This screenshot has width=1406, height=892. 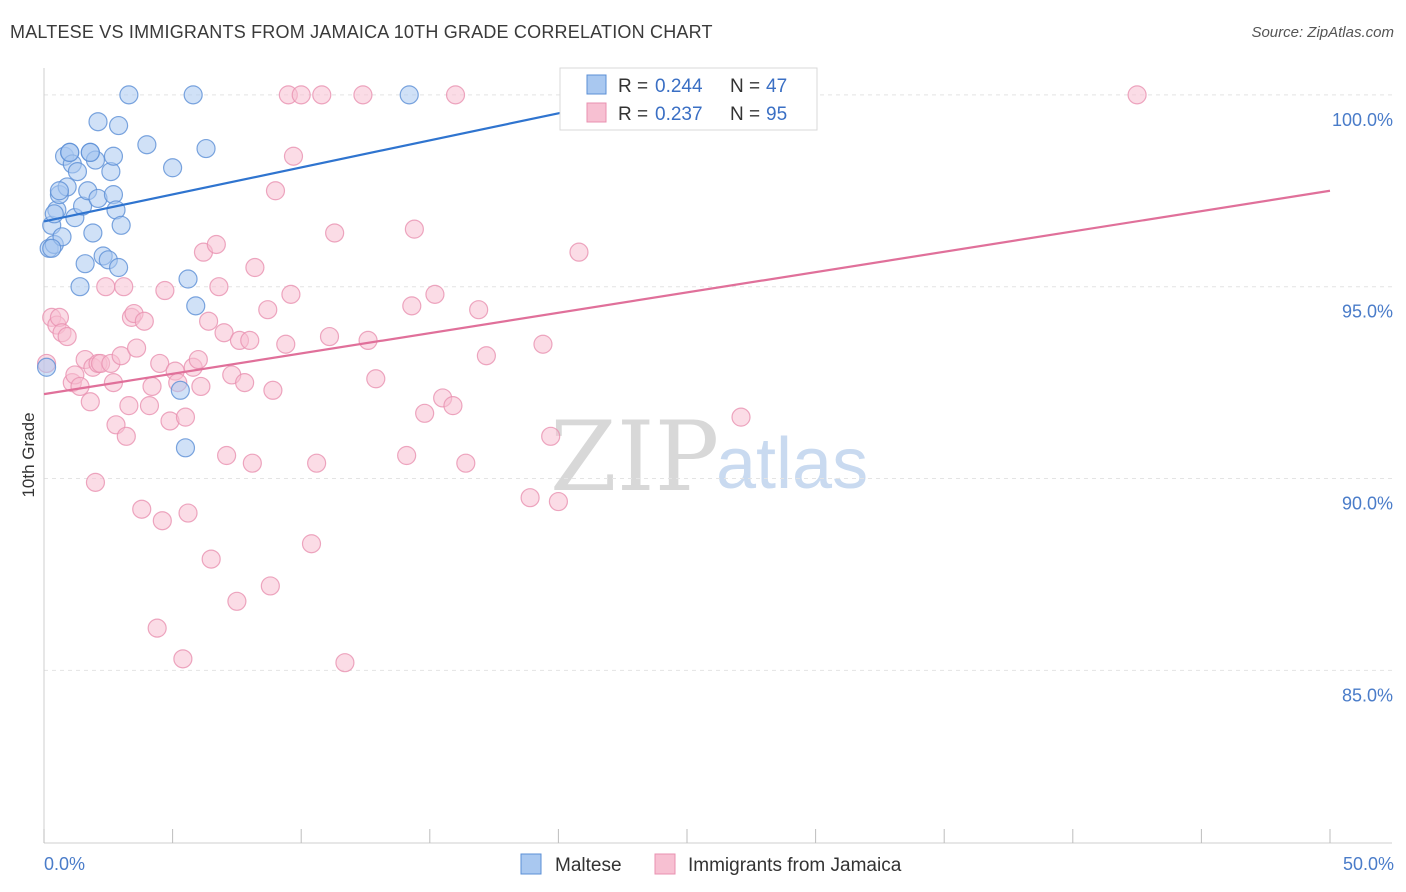 What do you see at coordinates (711, 864) in the screenshot?
I see `series-legend: Maltese Immigrants from Jamaica` at bounding box center [711, 864].